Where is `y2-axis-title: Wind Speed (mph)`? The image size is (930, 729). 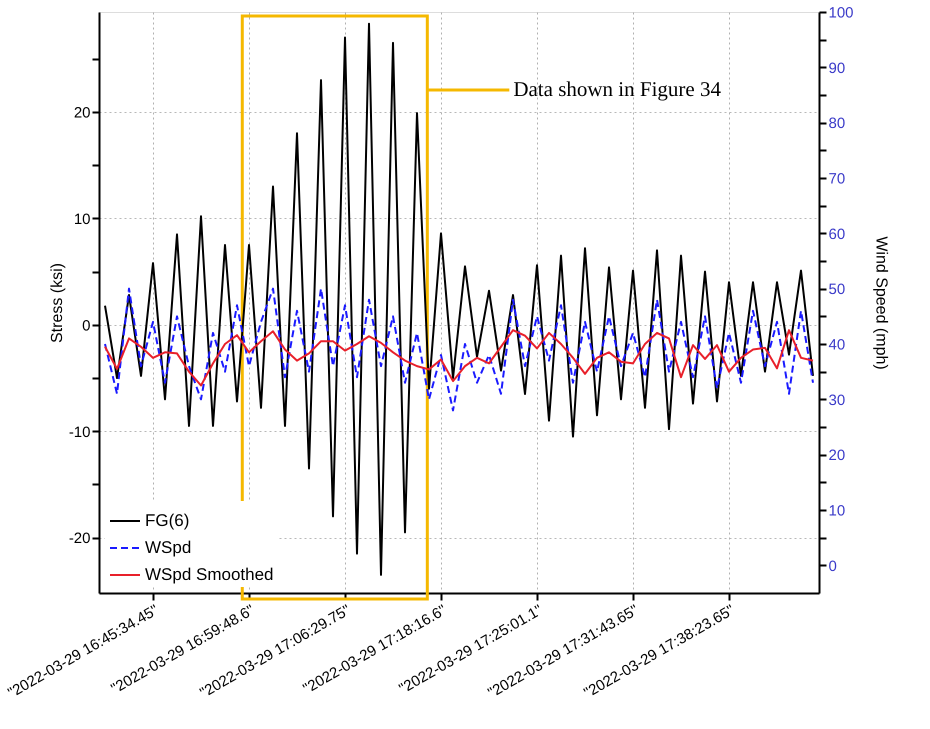
y2-axis-title: Wind Speed (mph) is located at coordinates (881, 303).